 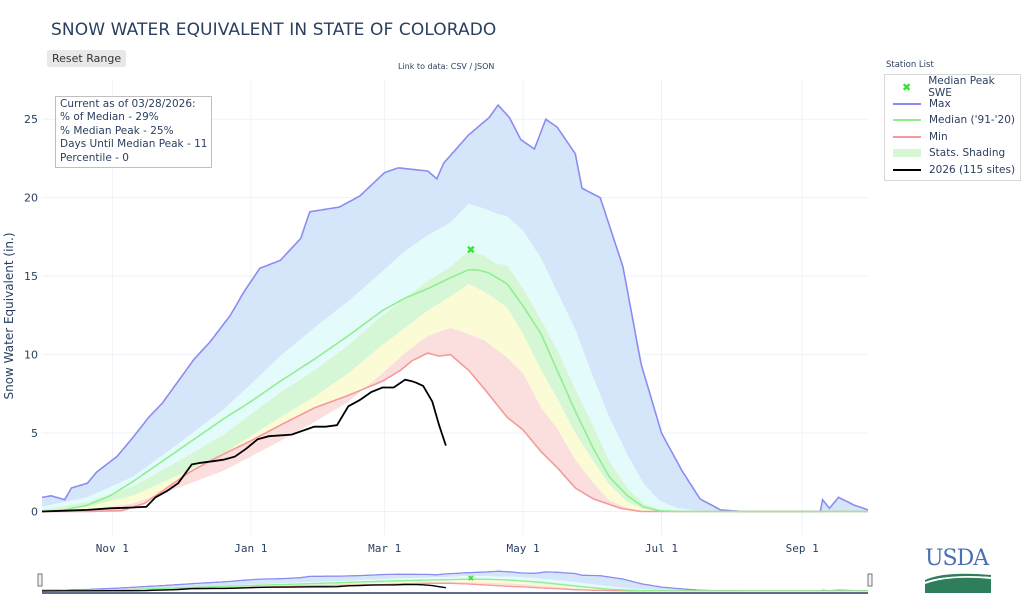 I want to click on csv-link: CSV, so click(x=458, y=66).